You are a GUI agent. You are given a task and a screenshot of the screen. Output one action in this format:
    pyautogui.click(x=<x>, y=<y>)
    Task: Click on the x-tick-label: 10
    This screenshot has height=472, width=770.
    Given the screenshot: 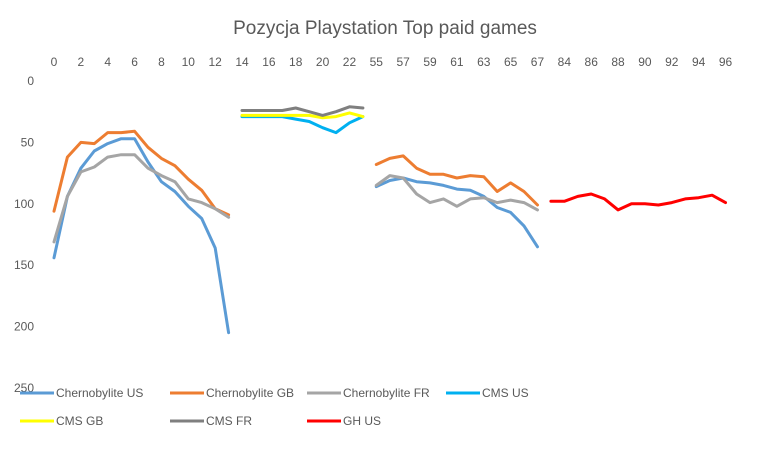 What is the action you would take?
    pyautogui.click(x=189, y=62)
    